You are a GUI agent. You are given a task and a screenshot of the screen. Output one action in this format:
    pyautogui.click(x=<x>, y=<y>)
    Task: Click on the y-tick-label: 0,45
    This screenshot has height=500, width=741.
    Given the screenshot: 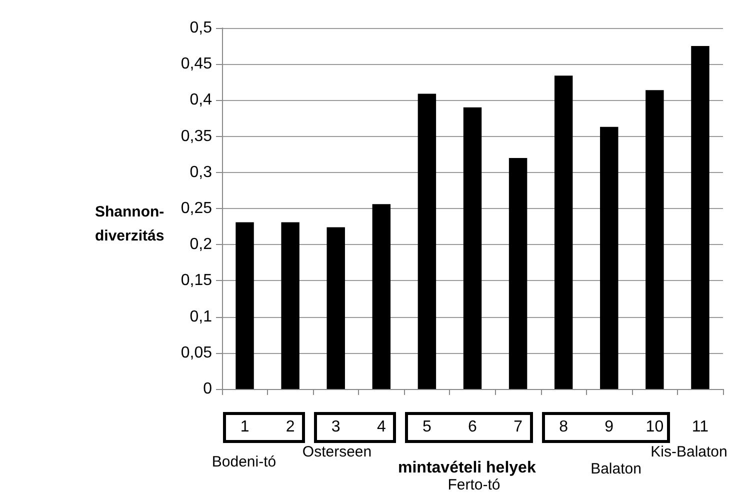 What is the action you would take?
    pyautogui.click(x=196, y=64)
    